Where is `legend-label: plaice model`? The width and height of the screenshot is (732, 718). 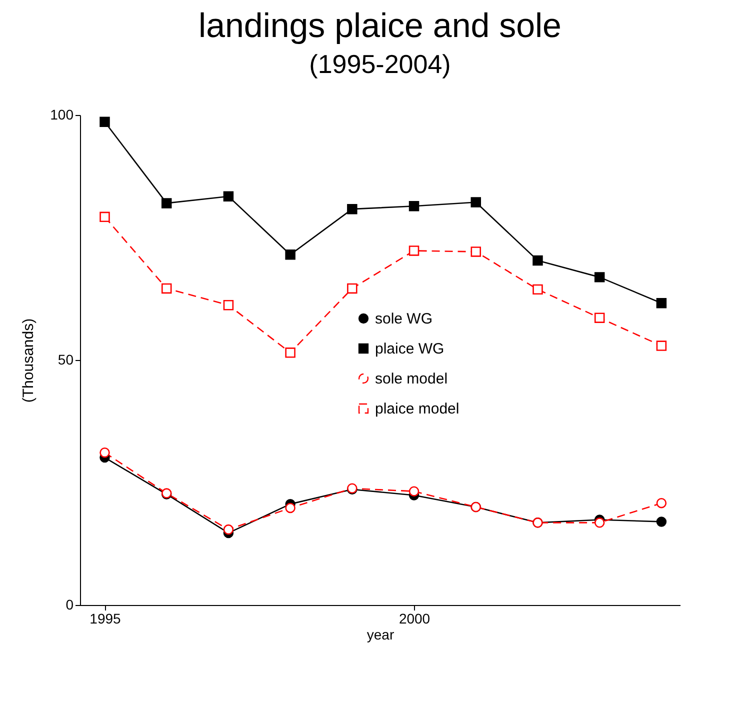
legend-label: plaice model is located at coordinates (417, 409).